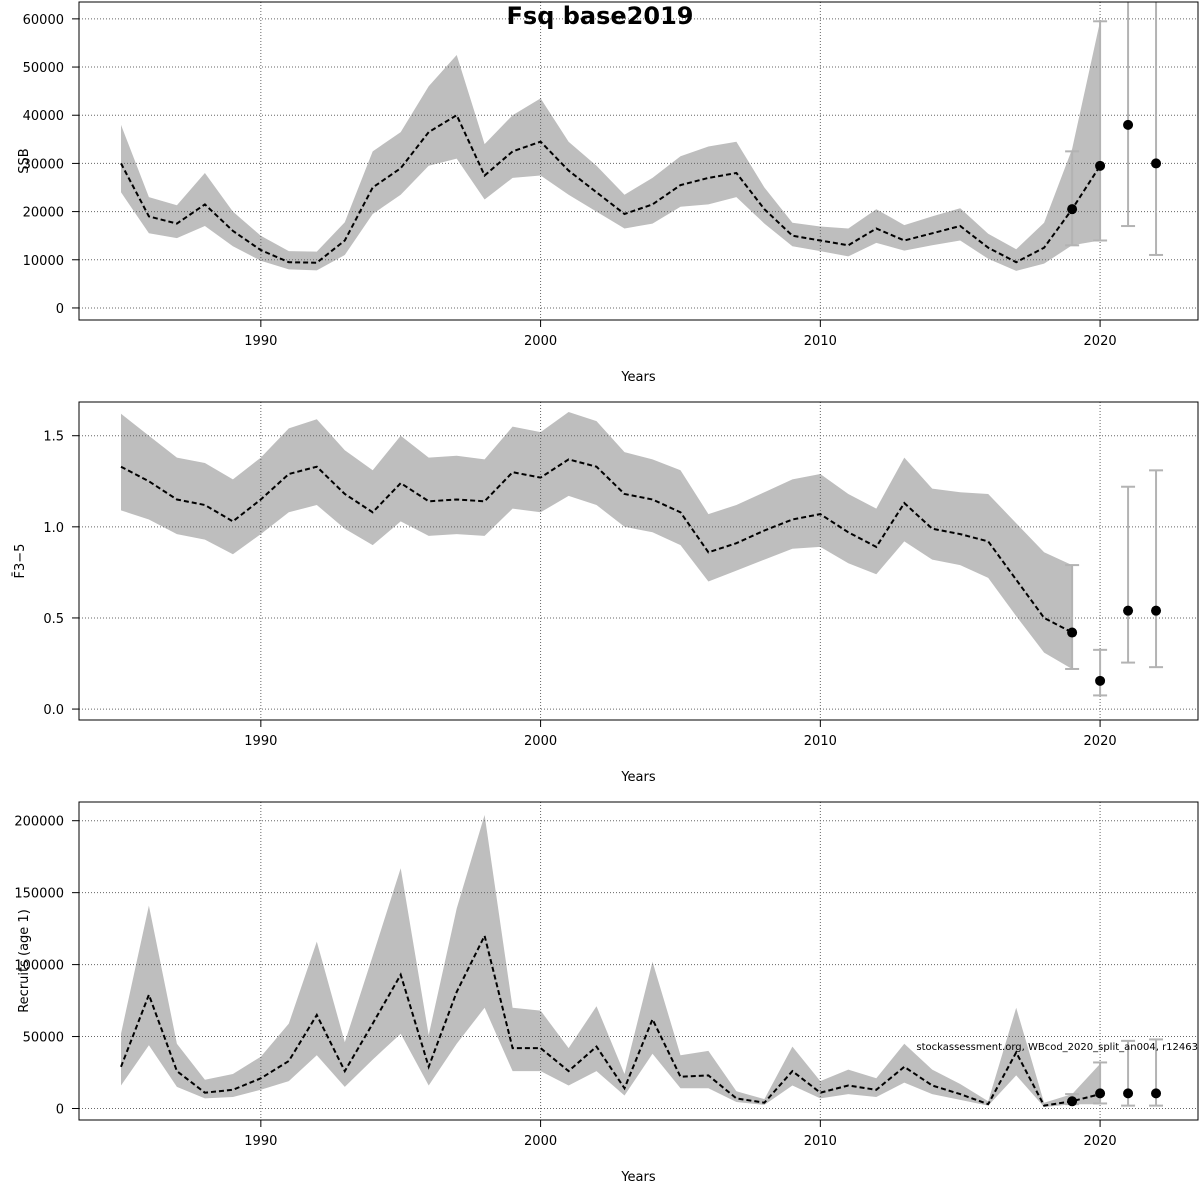  What do you see at coordinates (53, 437) in the screenshot?
I see `y-tick-label: 1.5` at bounding box center [53, 437].